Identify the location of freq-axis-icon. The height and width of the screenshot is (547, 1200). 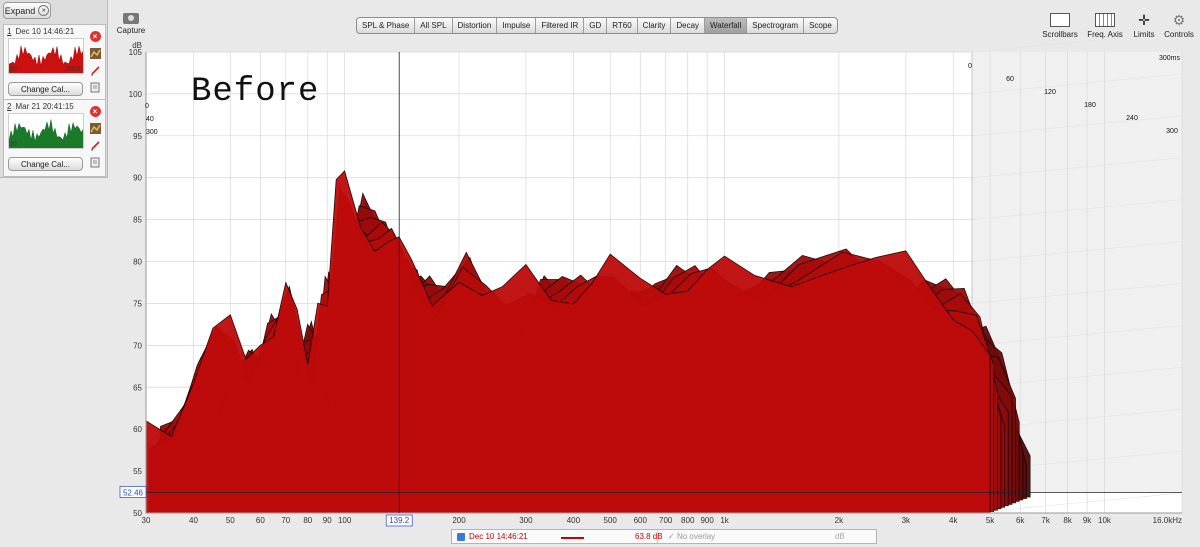
(1105, 20).